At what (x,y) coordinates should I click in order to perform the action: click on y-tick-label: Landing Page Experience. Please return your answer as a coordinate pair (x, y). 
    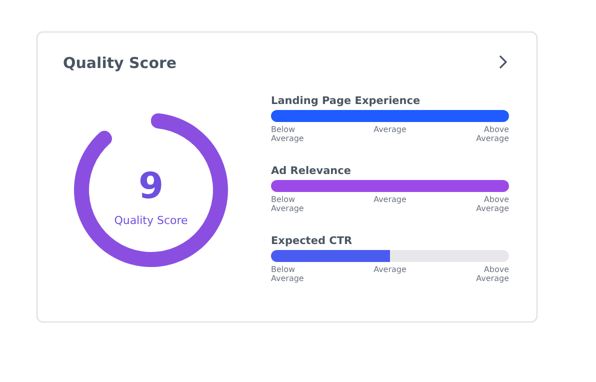
    Looking at the image, I should click on (345, 101).